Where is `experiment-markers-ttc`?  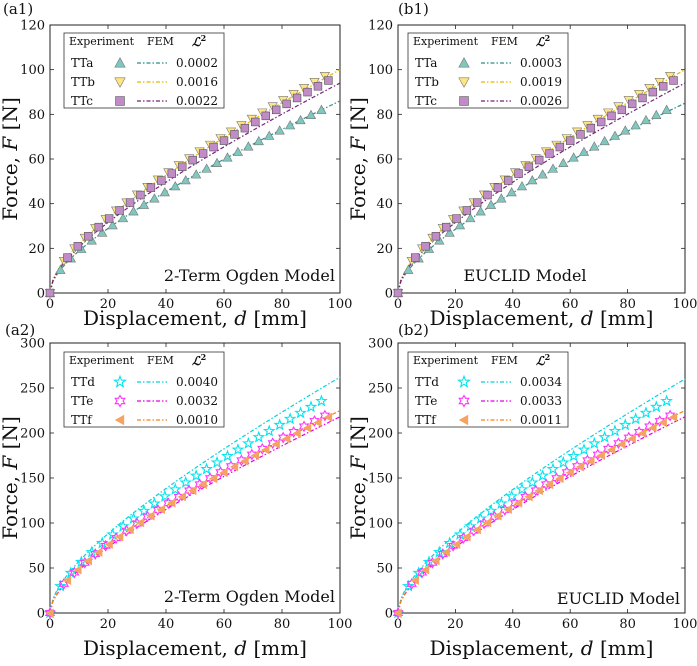
experiment-markers-ttc is located at coordinates (535, 187).